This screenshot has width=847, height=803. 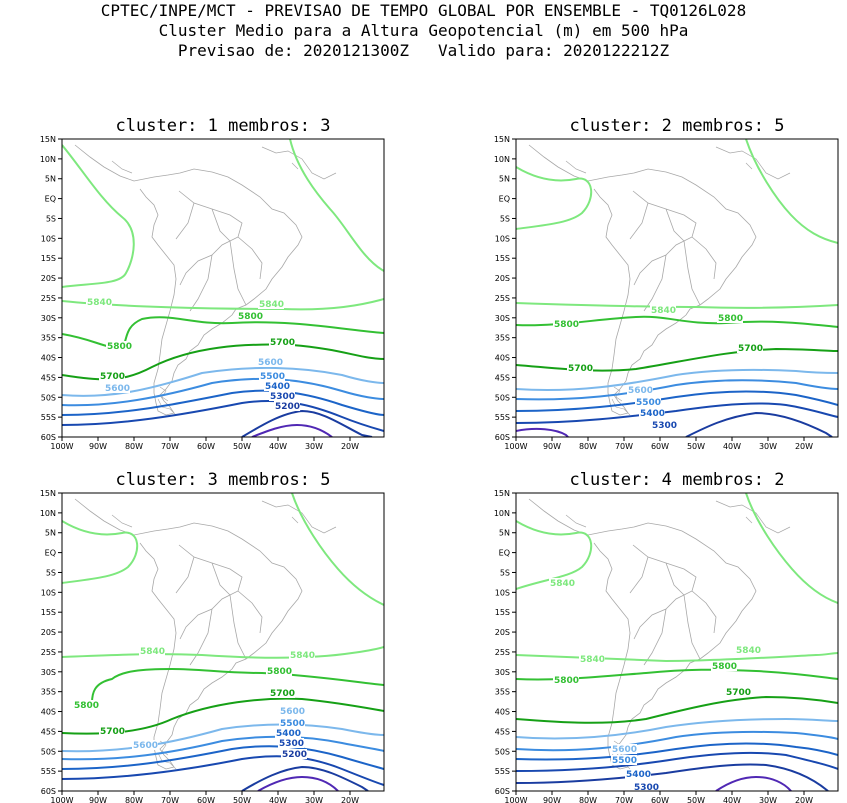 I want to click on contour-label-5400: 5400, so click(x=277, y=387).